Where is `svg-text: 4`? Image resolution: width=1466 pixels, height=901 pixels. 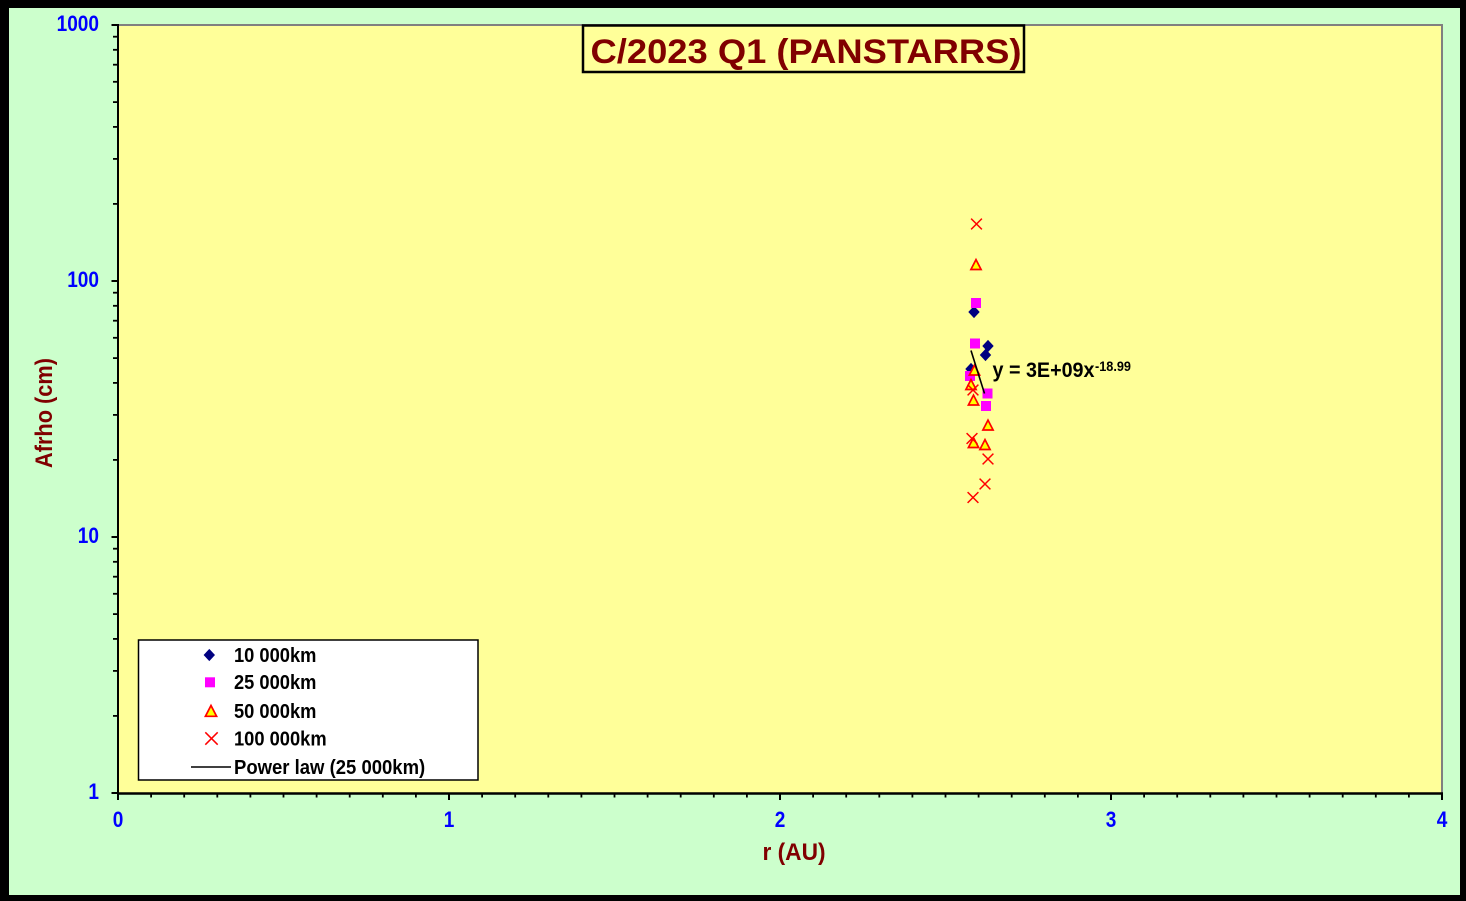
svg-text: 4 is located at coordinates (1442, 819).